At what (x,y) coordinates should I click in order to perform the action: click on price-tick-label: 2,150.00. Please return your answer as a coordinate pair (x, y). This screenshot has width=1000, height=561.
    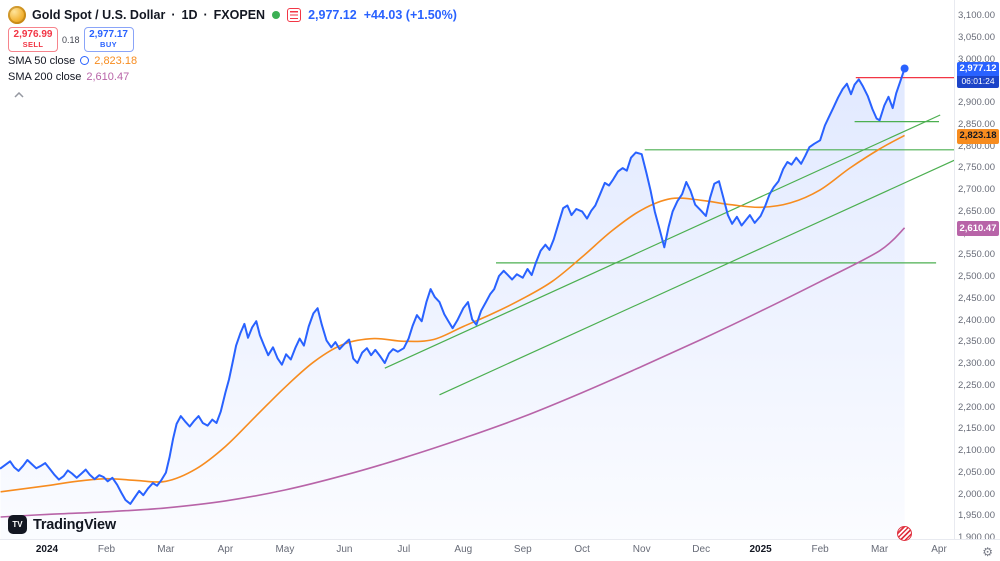
    Looking at the image, I should click on (976, 429).